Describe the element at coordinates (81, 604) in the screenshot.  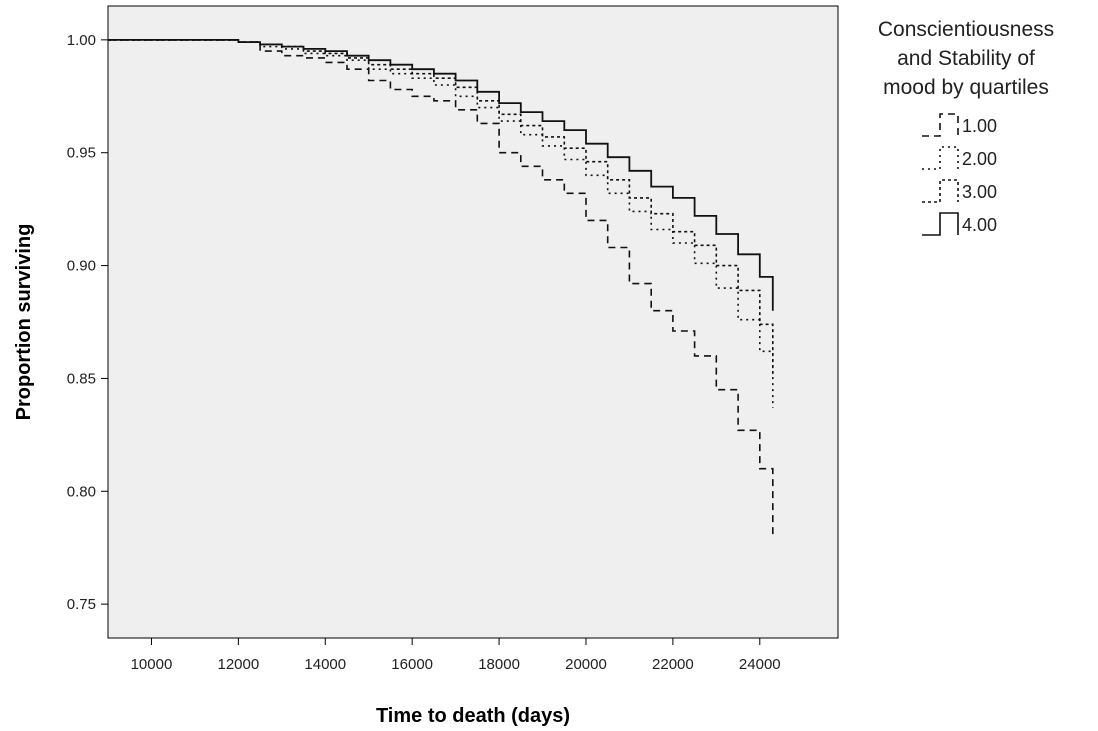
I see `y-tick-label: 0.75` at that location.